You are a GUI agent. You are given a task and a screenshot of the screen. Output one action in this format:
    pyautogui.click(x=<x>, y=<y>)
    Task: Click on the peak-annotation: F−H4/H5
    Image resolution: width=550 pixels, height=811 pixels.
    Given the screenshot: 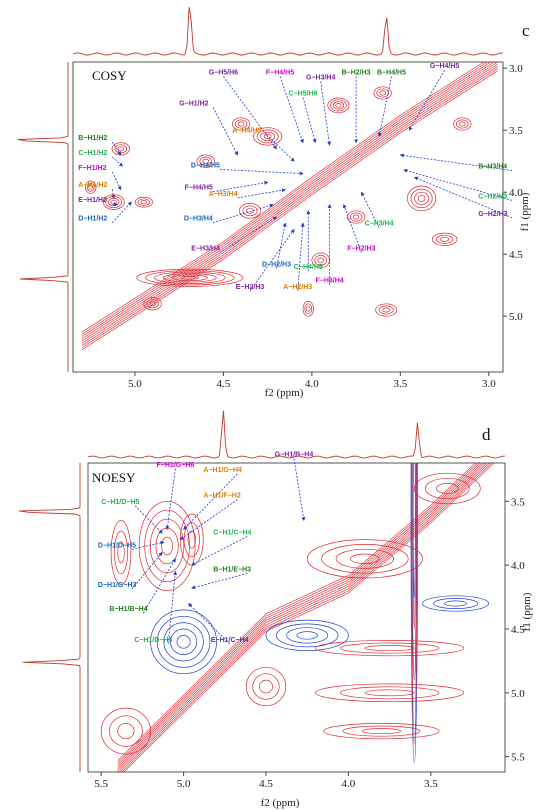 What is the action you would take?
    pyautogui.click(x=199, y=188)
    